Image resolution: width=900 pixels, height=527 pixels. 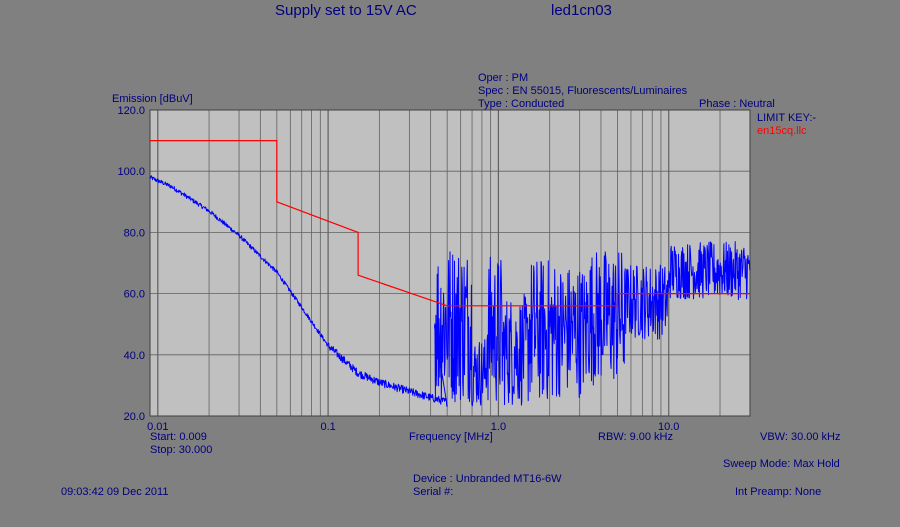 What do you see at coordinates (451, 437) in the screenshot?
I see `x-axis-label: Frequency [MHz]` at bounding box center [451, 437].